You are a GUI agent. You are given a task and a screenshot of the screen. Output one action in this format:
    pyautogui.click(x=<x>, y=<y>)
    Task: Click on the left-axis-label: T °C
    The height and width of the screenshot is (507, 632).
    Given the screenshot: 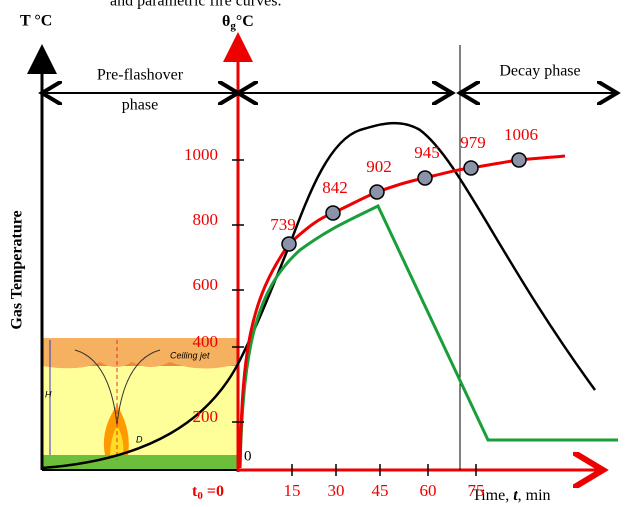 What is the action you would take?
    pyautogui.click(x=36, y=21)
    